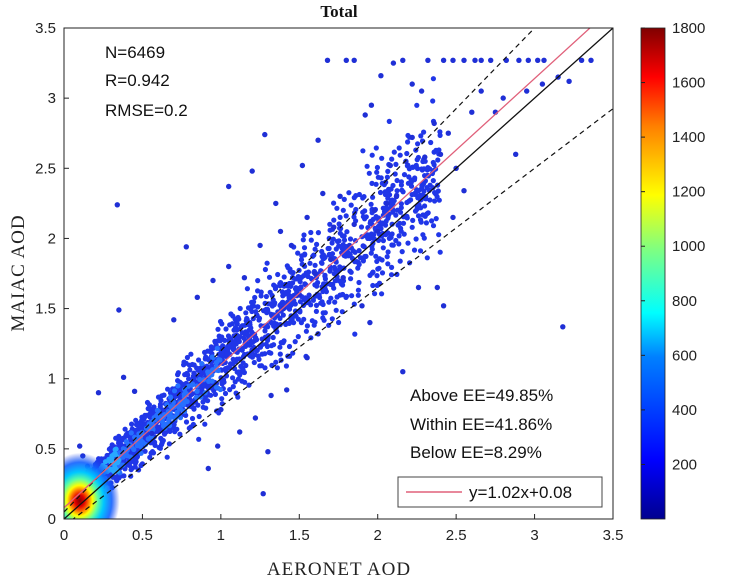 The image size is (729, 584). What do you see at coordinates (45, 309) in the screenshot?
I see `y-tick-label: 1.5` at bounding box center [45, 309].